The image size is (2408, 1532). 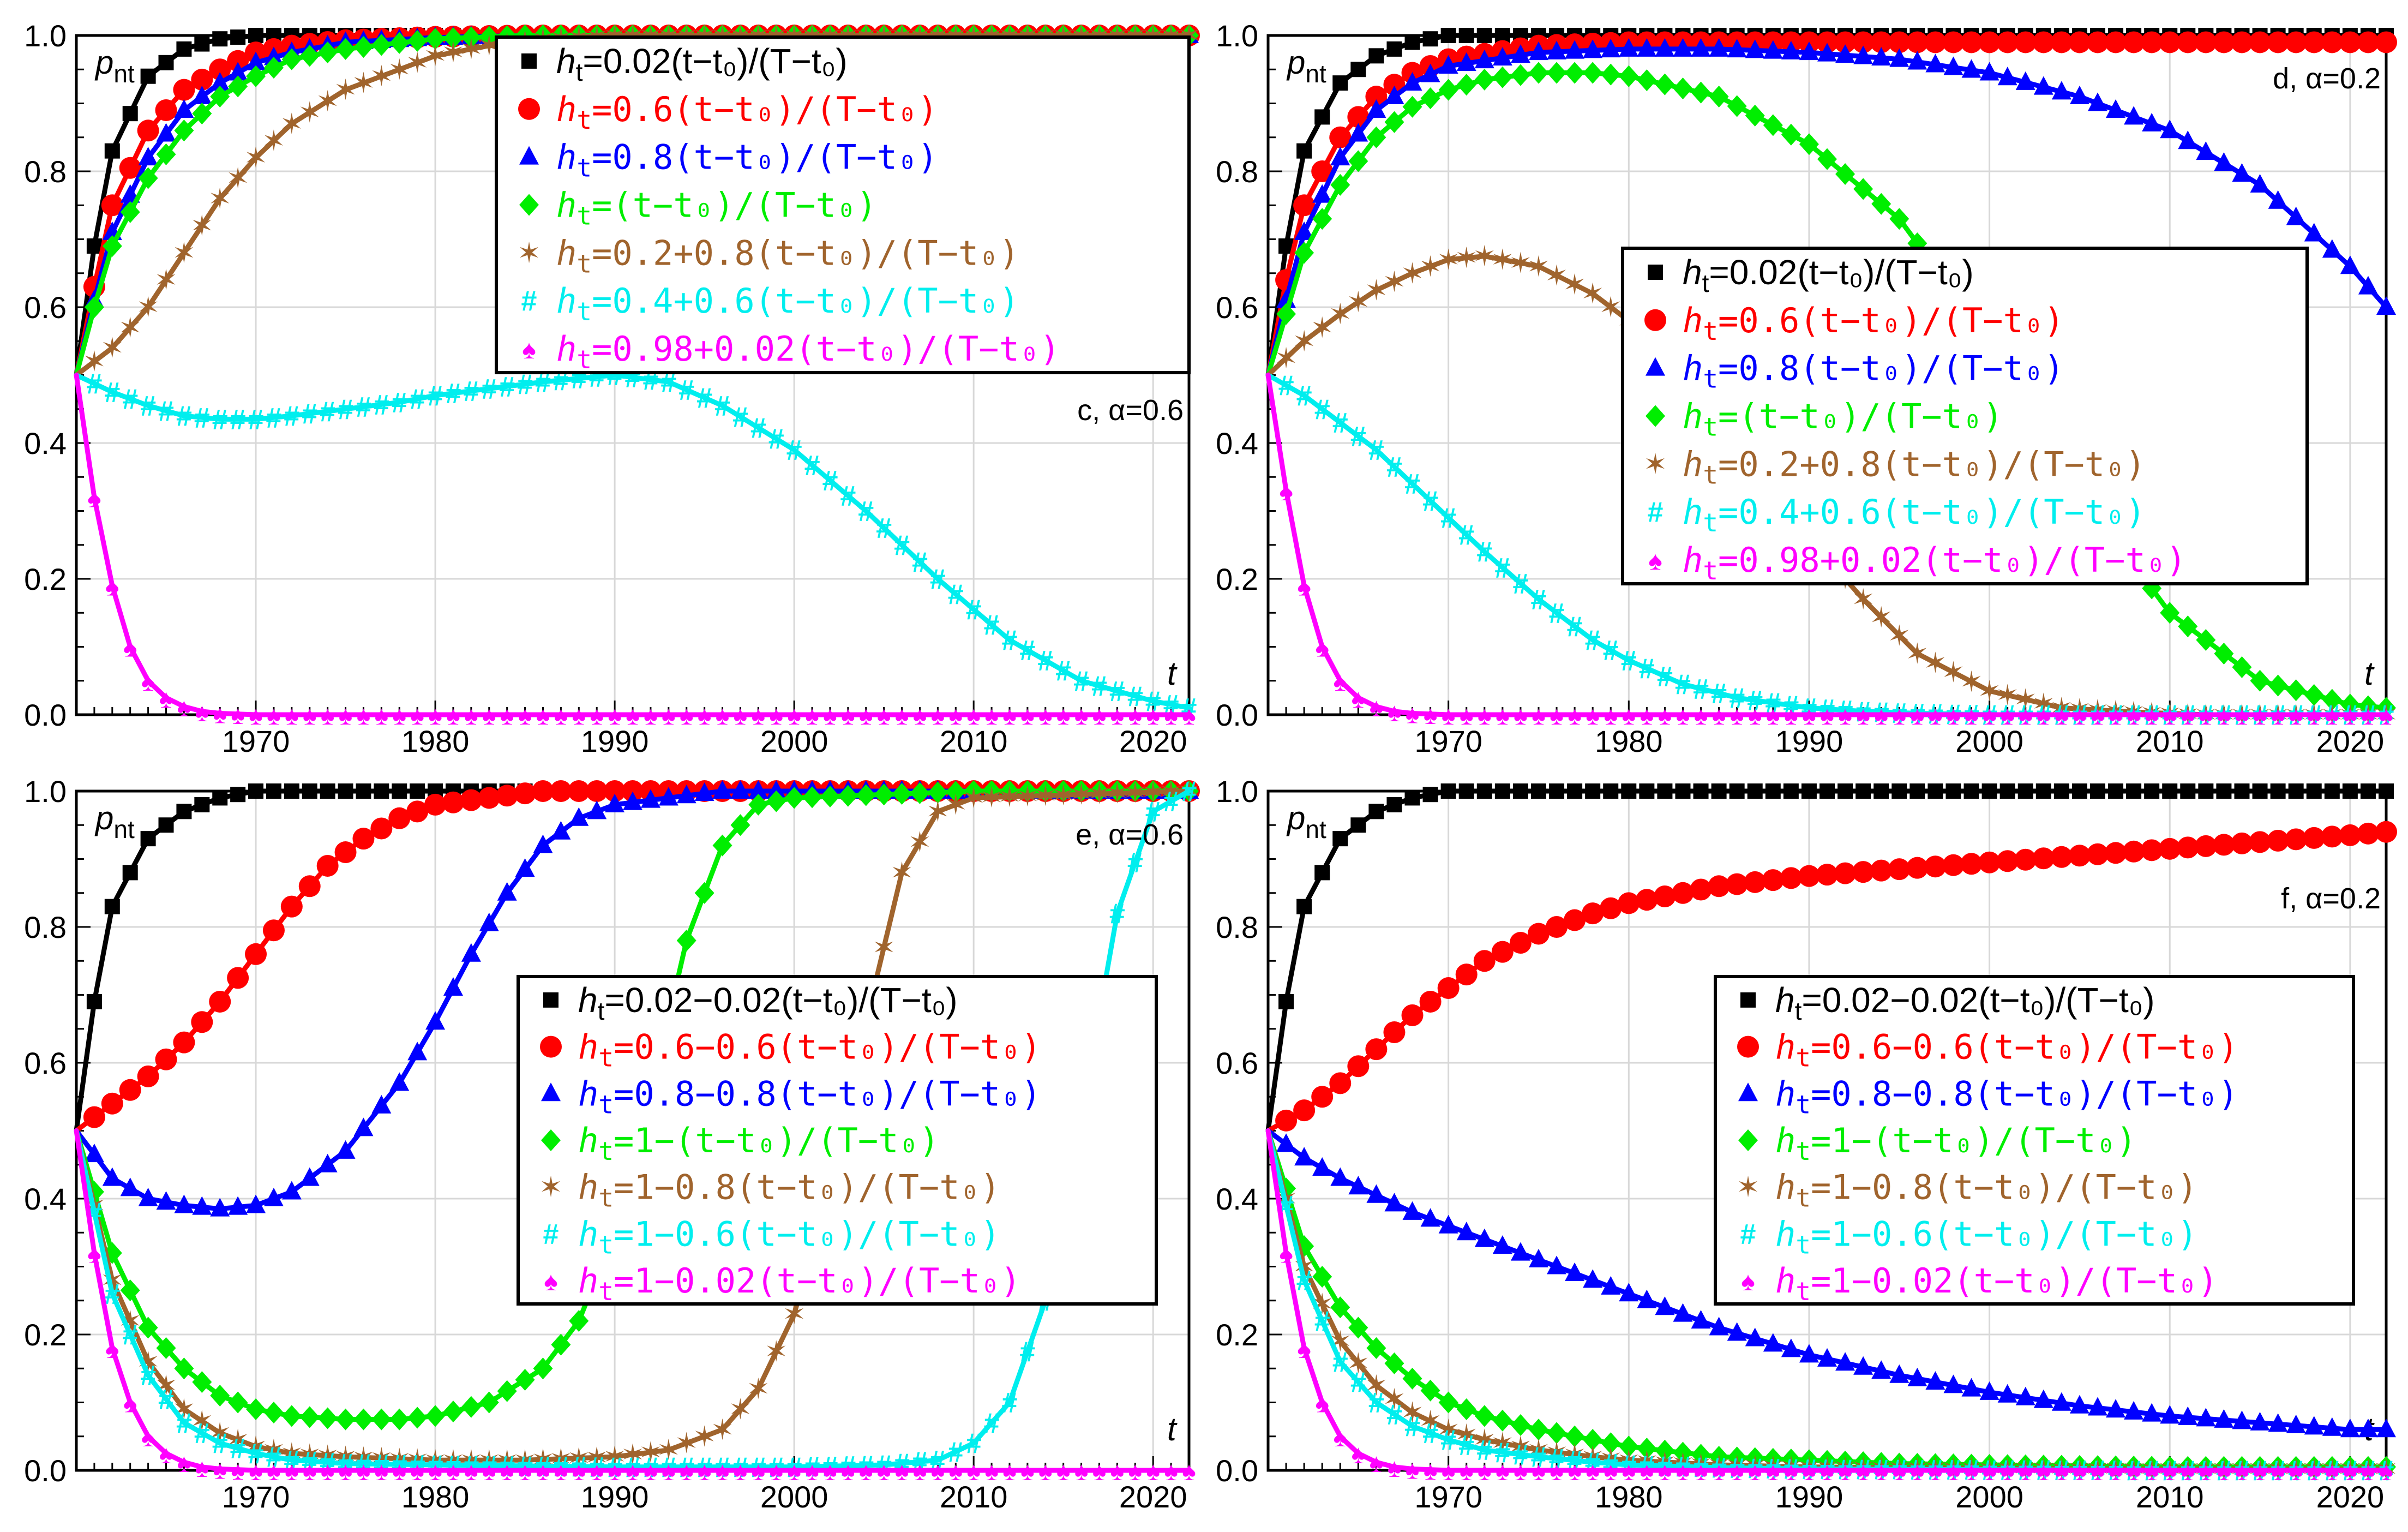 What do you see at coordinates (1873, 323) in the screenshot?
I see `legend-entry: ht=0.6(t−t₀)/(T−t₀)` at bounding box center [1873, 323].